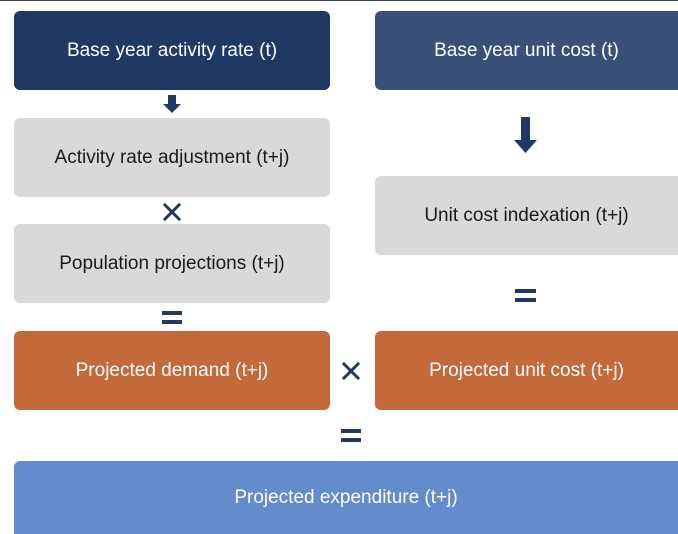 This screenshot has width=678, height=534. What do you see at coordinates (339, 0) in the screenshot?
I see `top-rule` at bounding box center [339, 0].